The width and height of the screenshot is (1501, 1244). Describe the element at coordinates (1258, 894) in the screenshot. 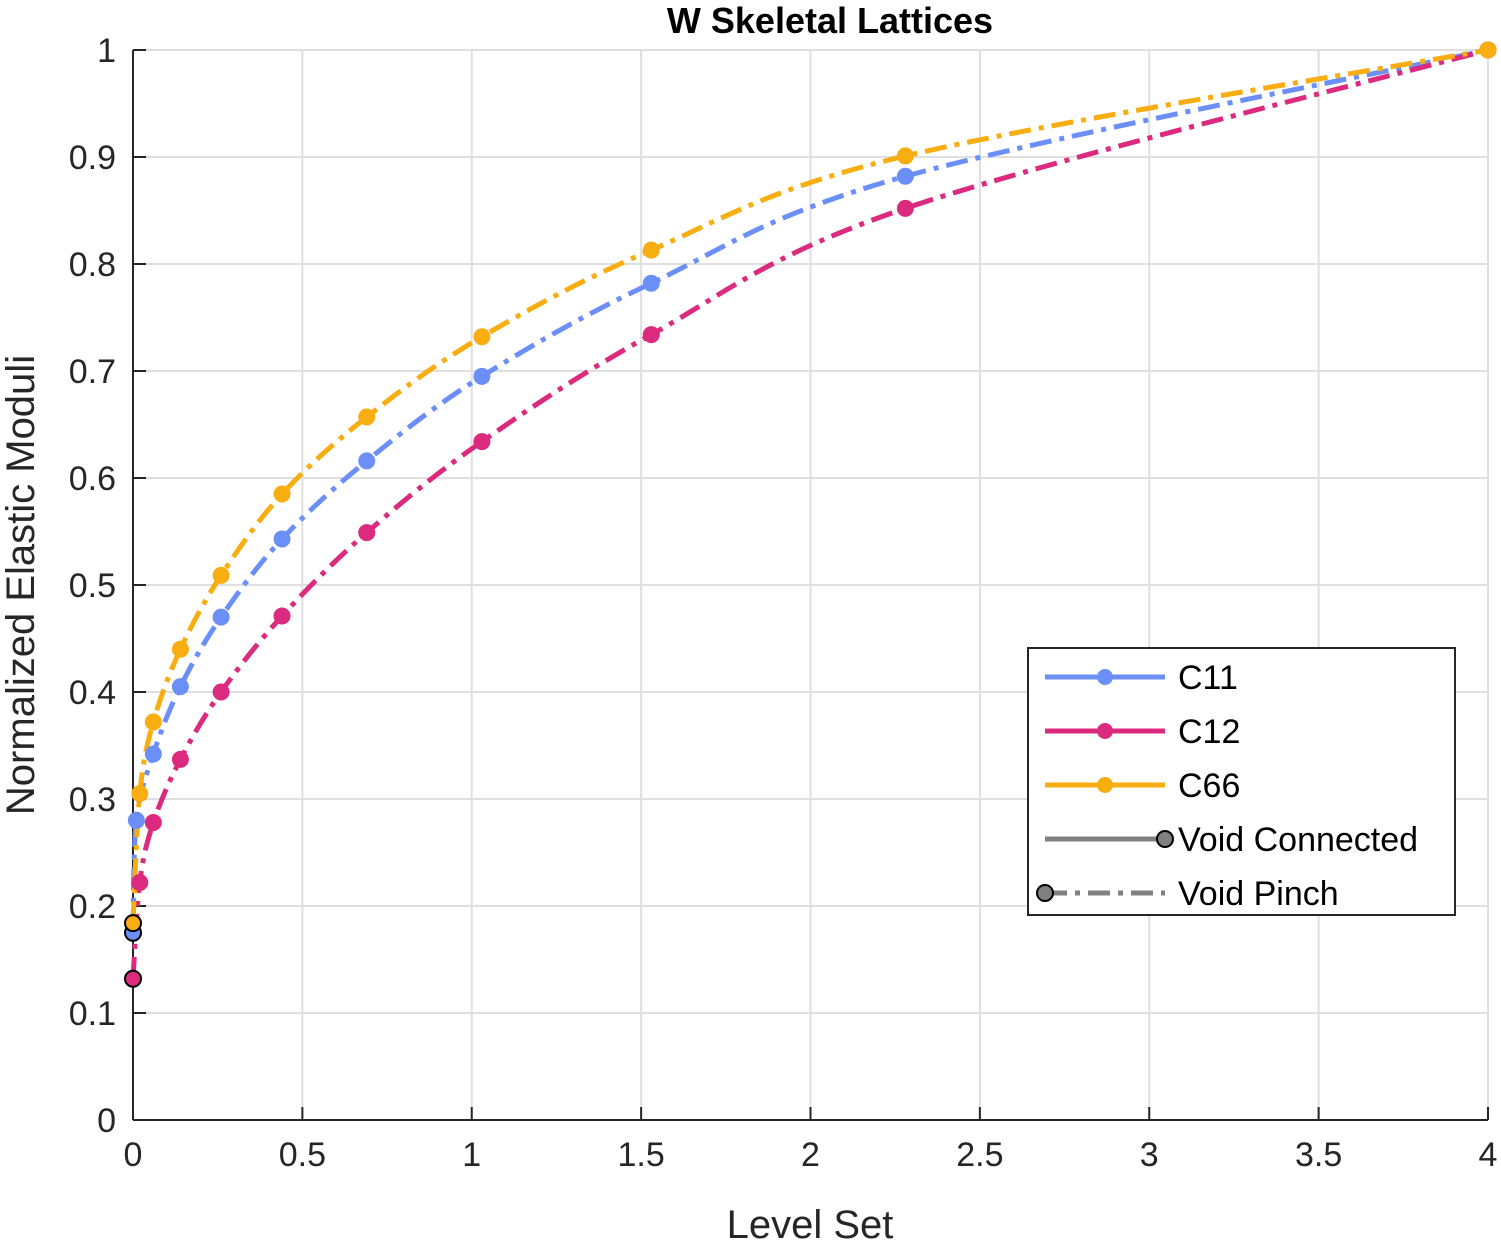

I see `legend-label: Void Pinch` at that location.